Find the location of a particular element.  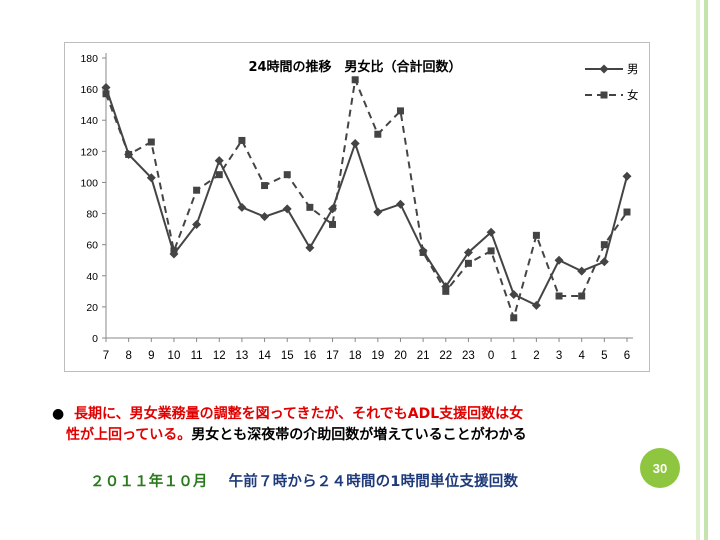

x-tick-label: 21 is located at coordinates (423, 356).